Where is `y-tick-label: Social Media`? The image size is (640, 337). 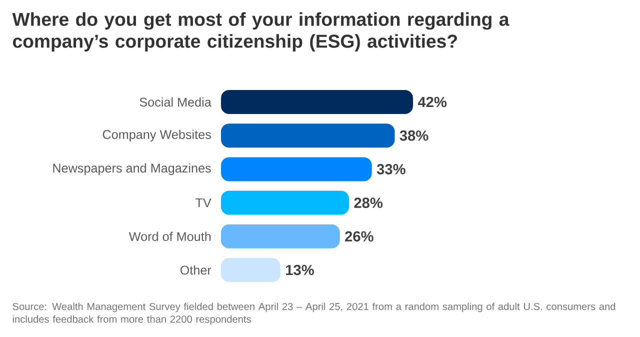
y-tick-label: Social Media is located at coordinates (176, 102).